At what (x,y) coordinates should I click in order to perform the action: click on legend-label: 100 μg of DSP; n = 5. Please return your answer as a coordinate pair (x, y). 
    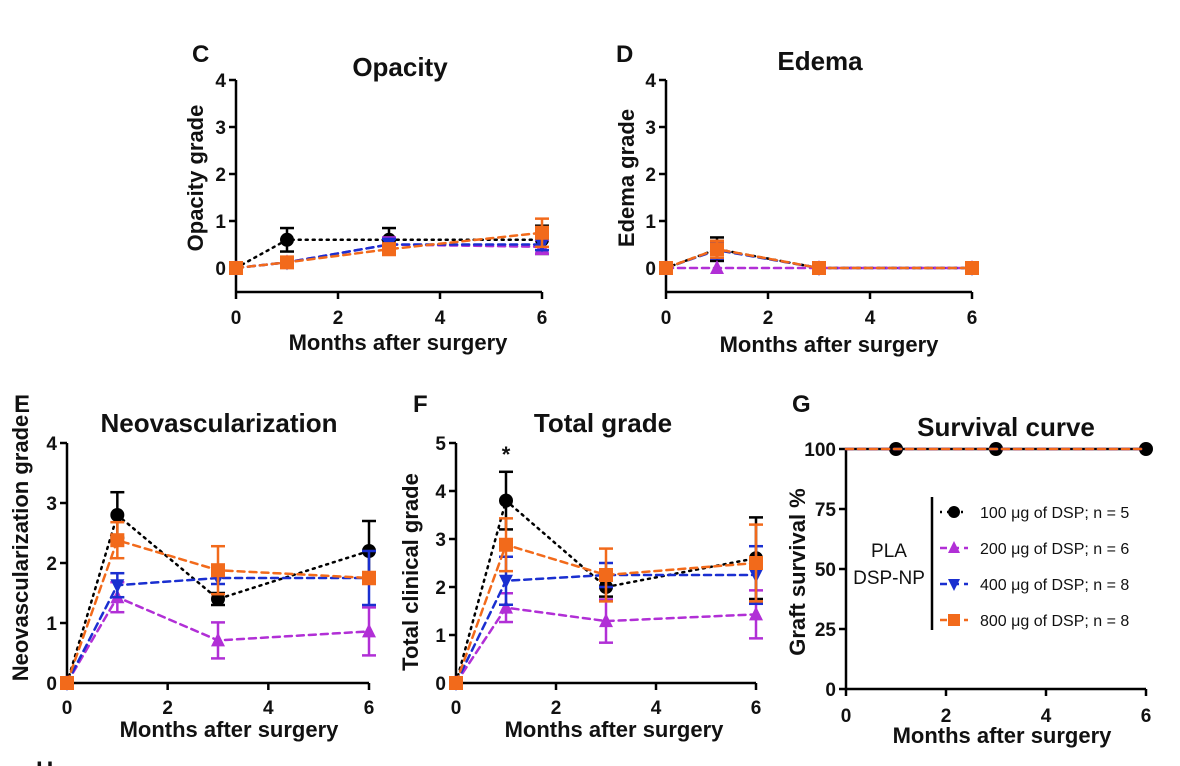
    Looking at the image, I should click on (1054, 513).